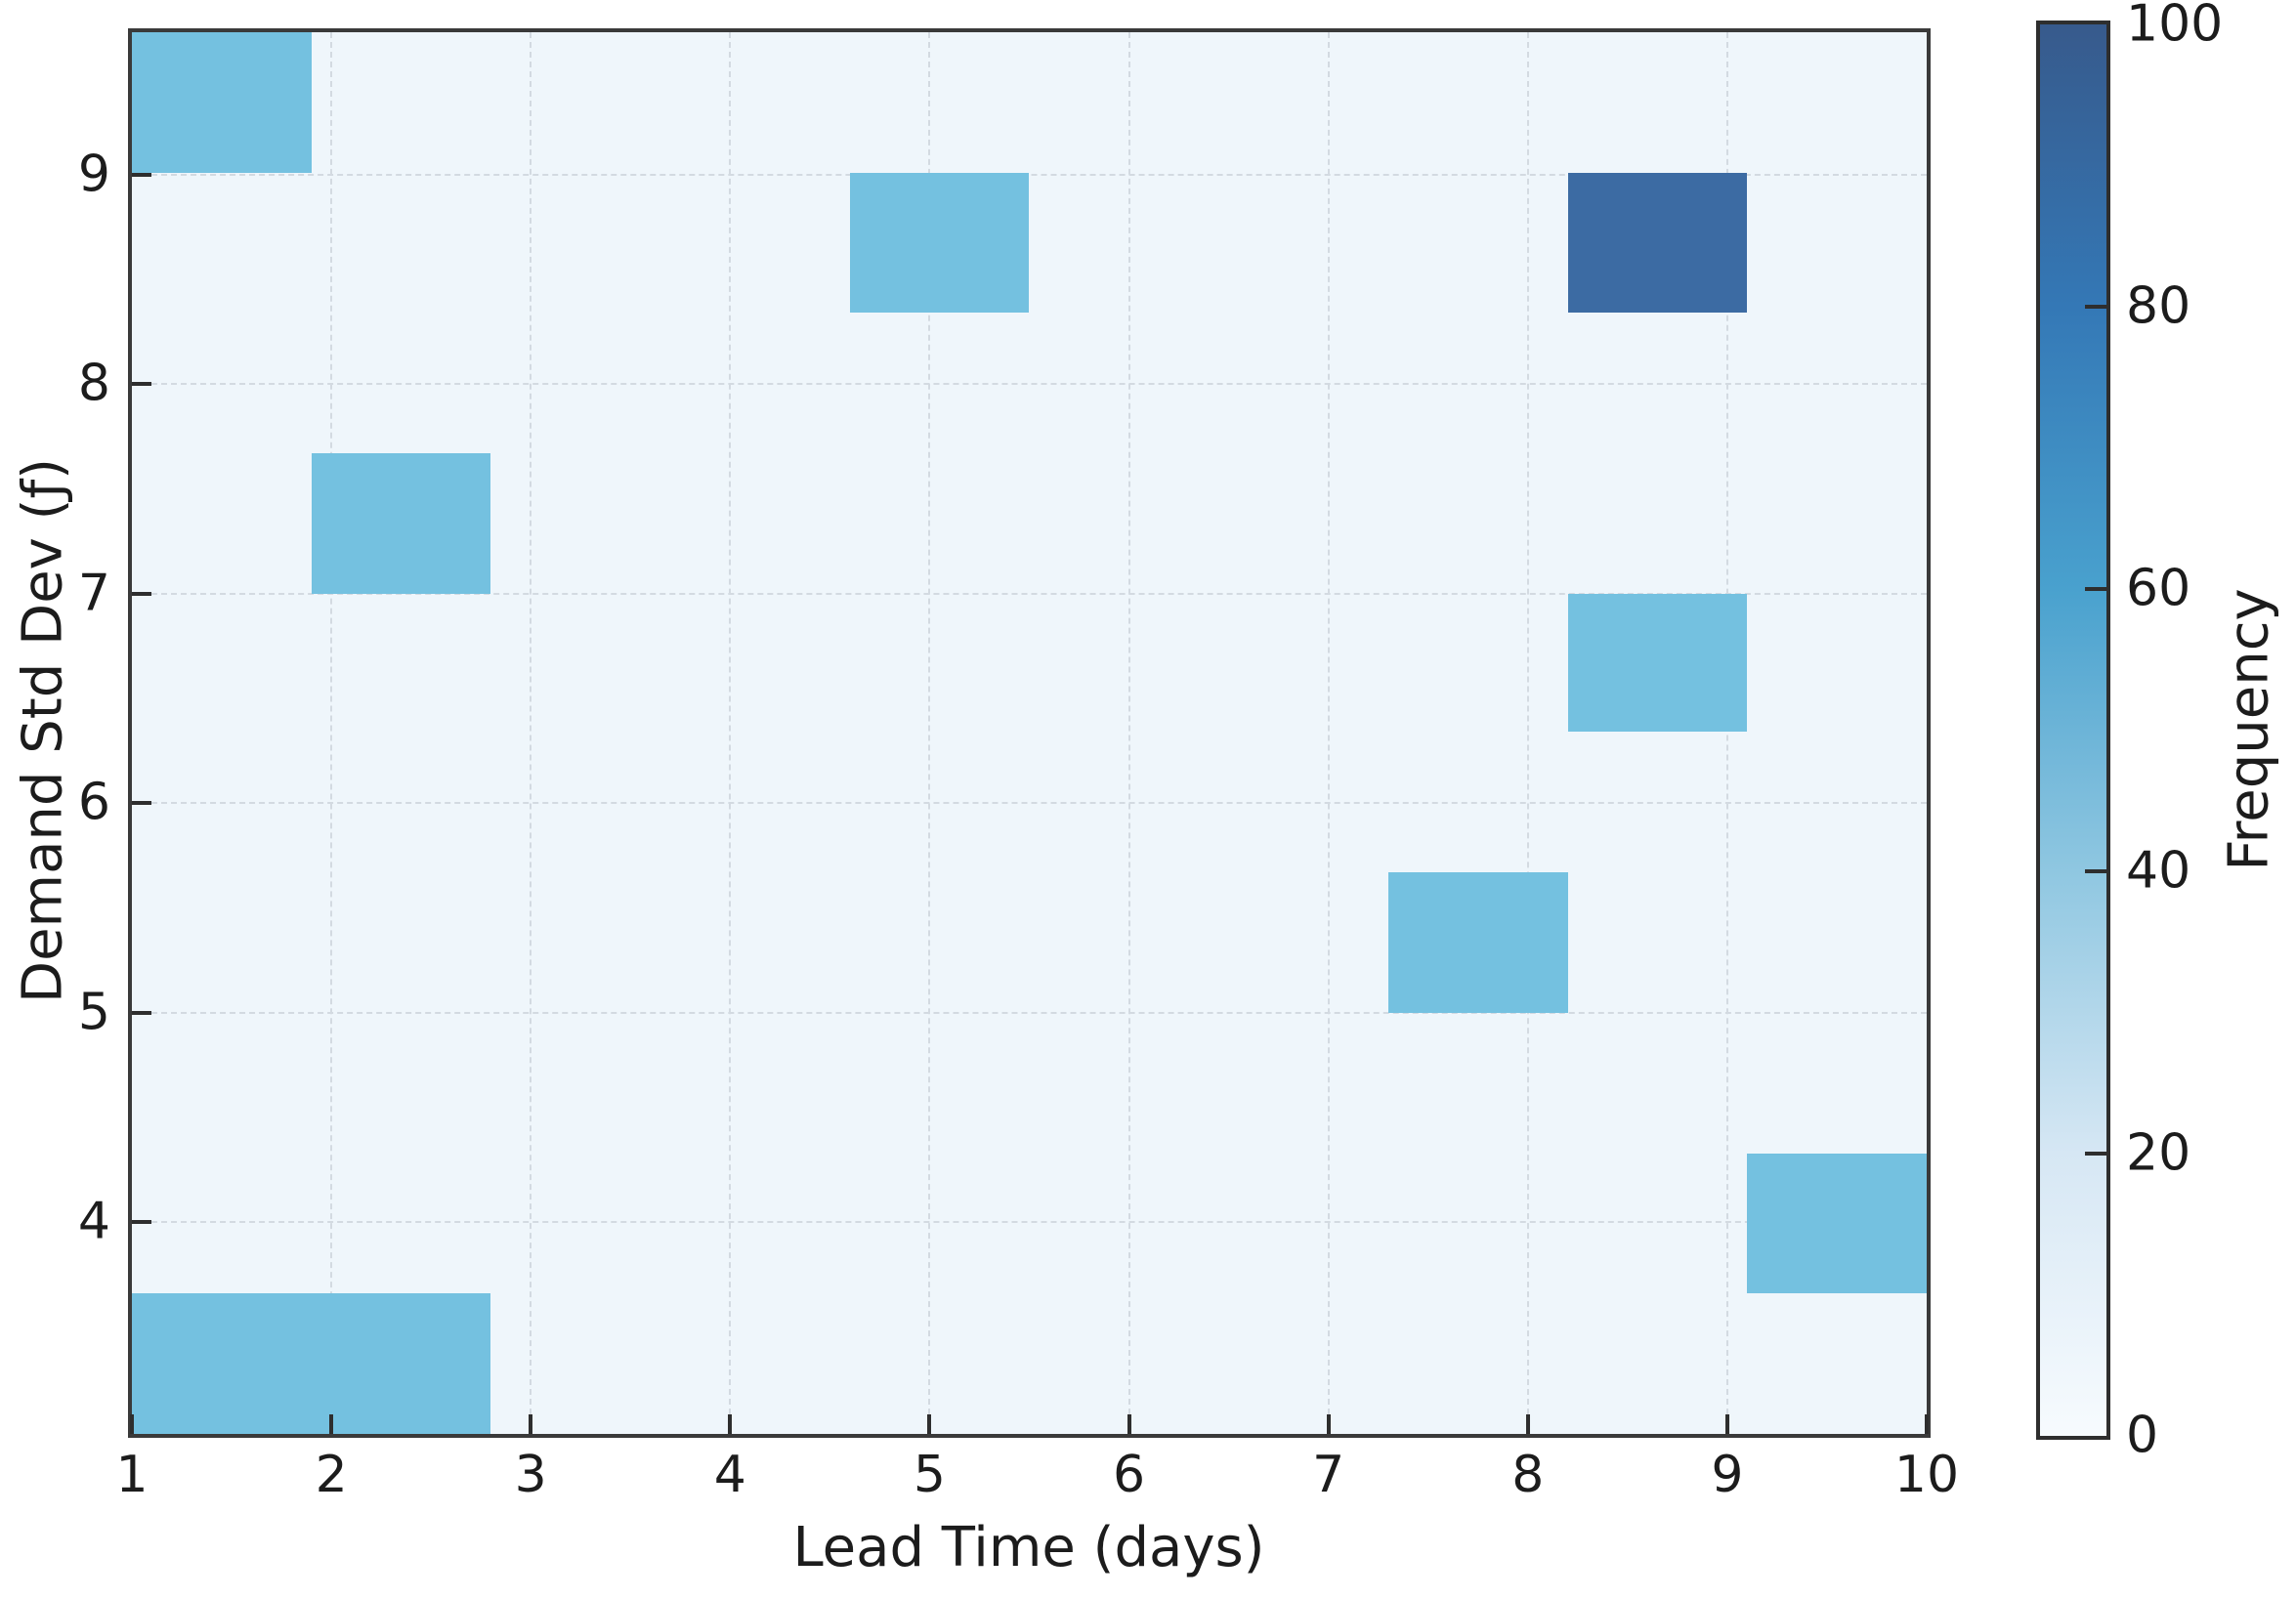 This screenshot has width=2296, height=1599. Describe the element at coordinates (2158, 306) in the screenshot. I see `colorbar-tick-label: 80` at that location.